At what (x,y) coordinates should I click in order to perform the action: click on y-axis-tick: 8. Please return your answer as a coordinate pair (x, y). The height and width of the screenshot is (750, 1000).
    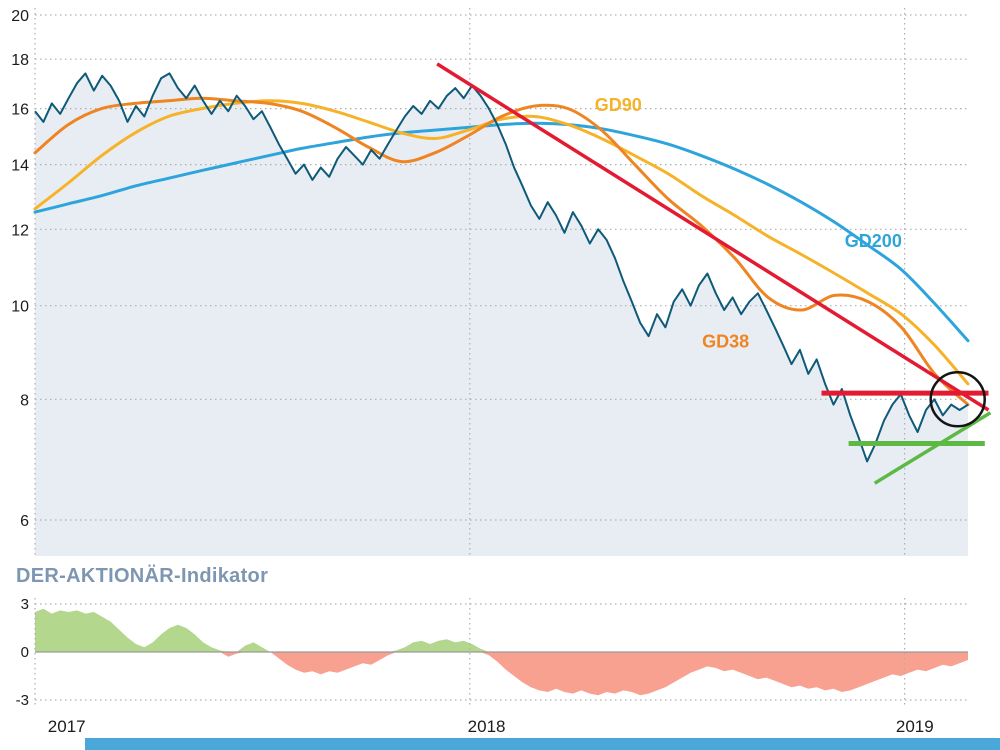
    Looking at the image, I should click on (24, 400).